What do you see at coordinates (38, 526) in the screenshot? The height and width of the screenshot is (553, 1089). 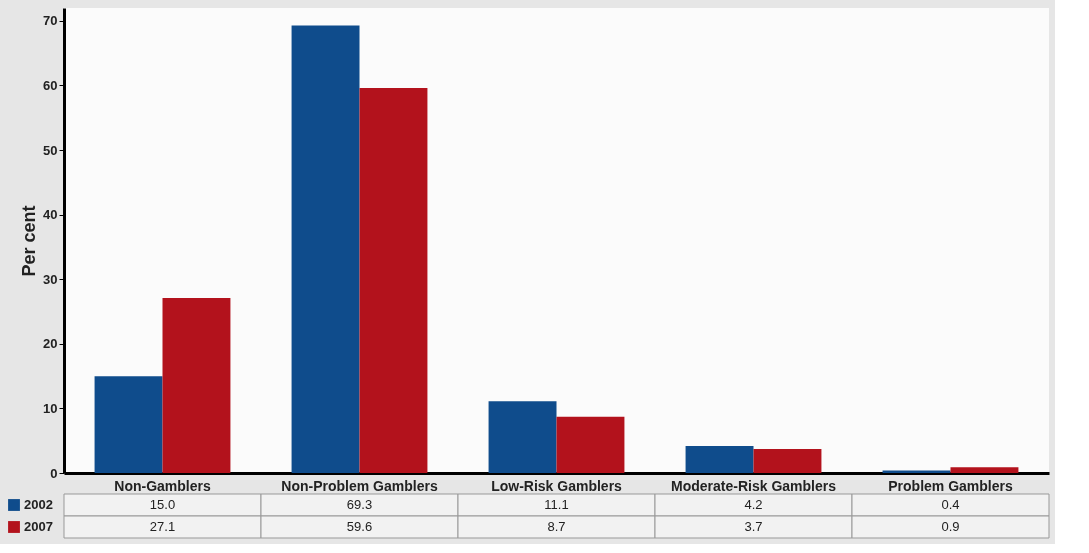 I see `legend-label: 2007` at bounding box center [38, 526].